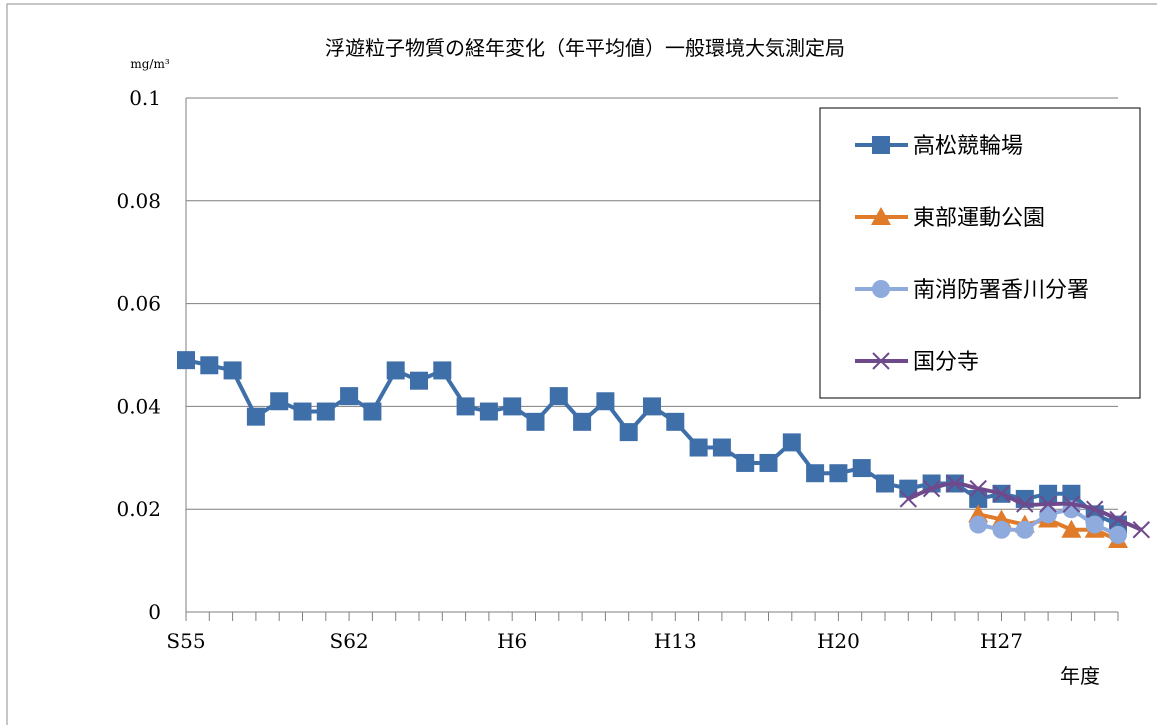  What do you see at coordinates (946, 362) in the screenshot?
I see `legend-label: 国分寺` at bounding box center [946, 362].